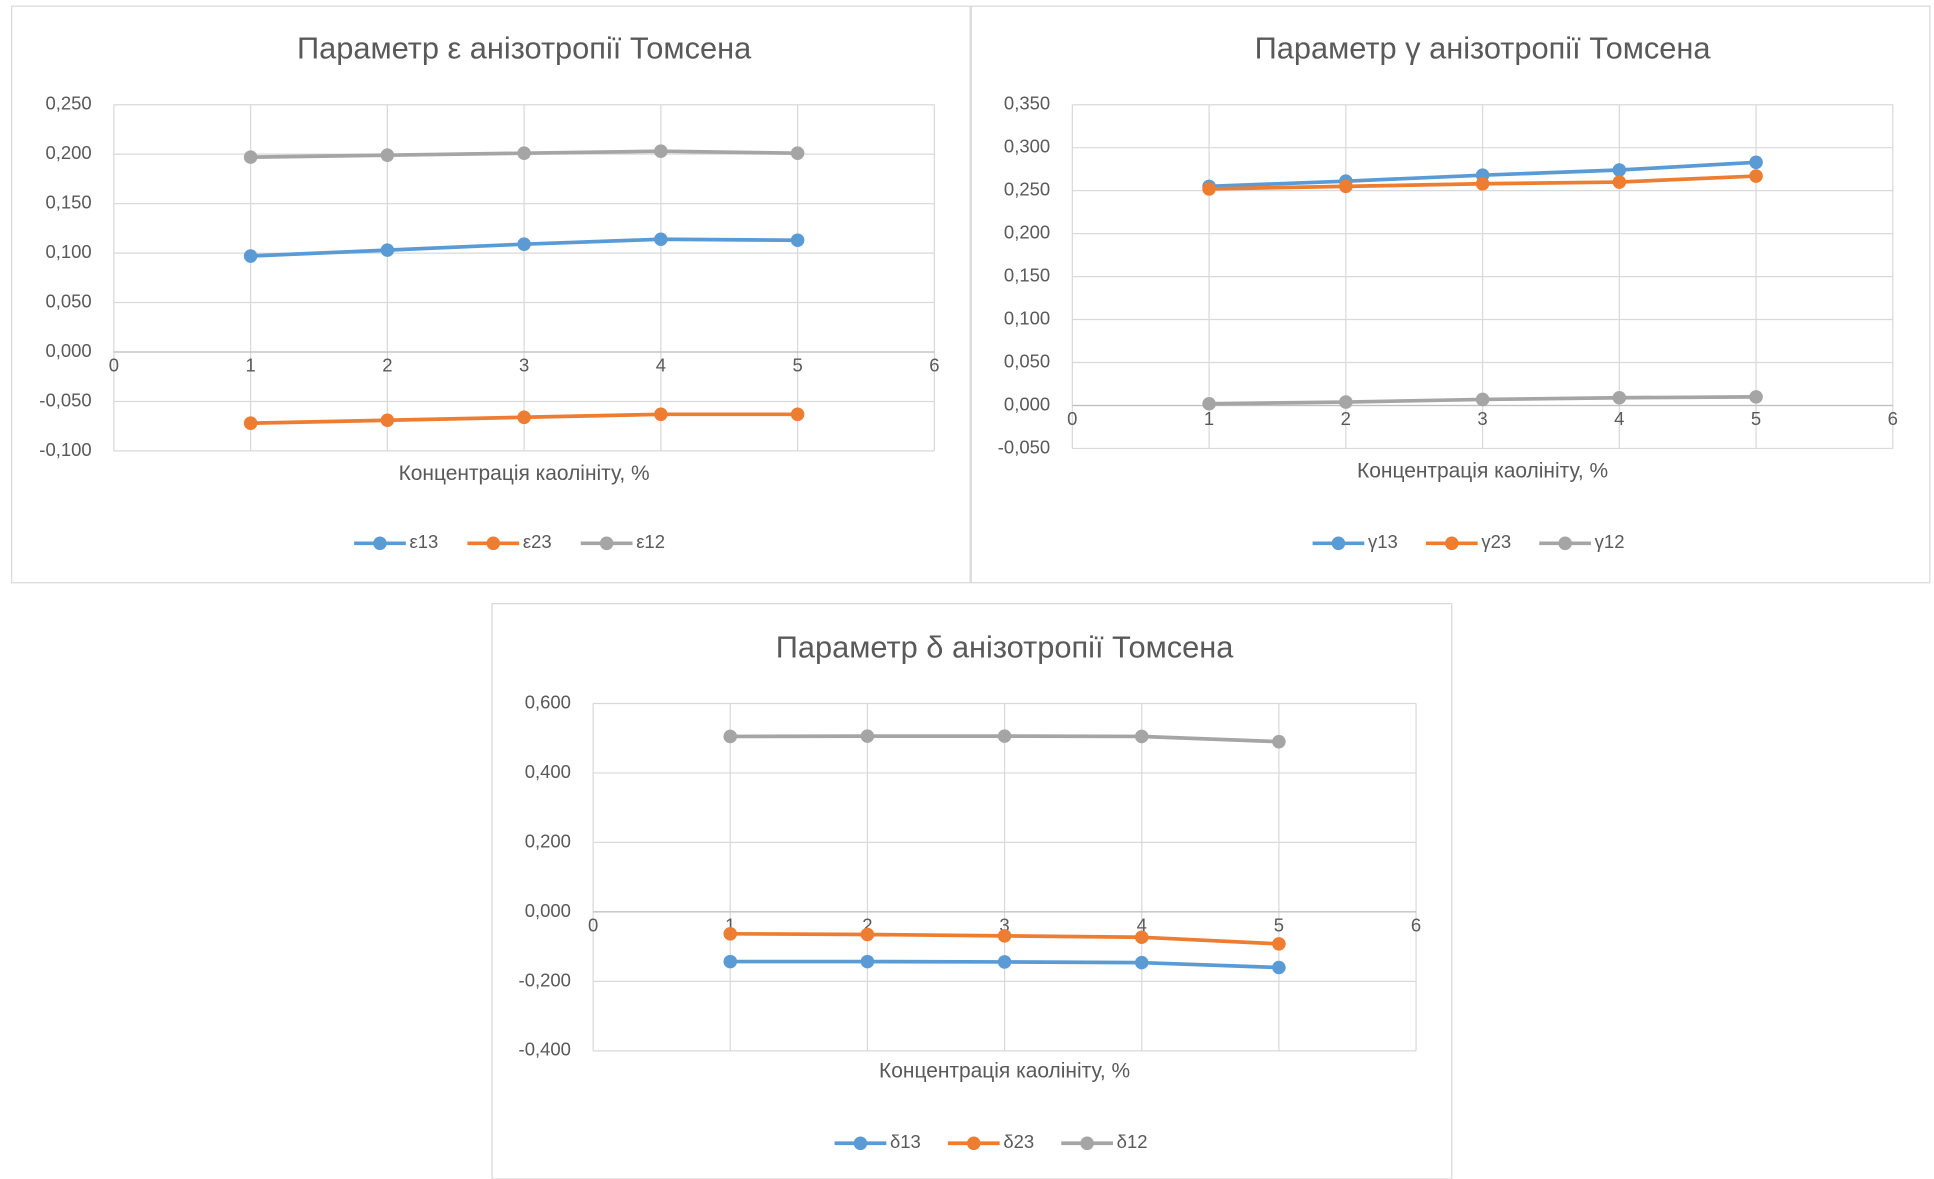 The height and width of the screenshot is (1179, 1934). Describe the element at coordinates (1483, 48) in the screenshot. I see `chart-title: Параметр γ анізотропії Томсена` at that location.